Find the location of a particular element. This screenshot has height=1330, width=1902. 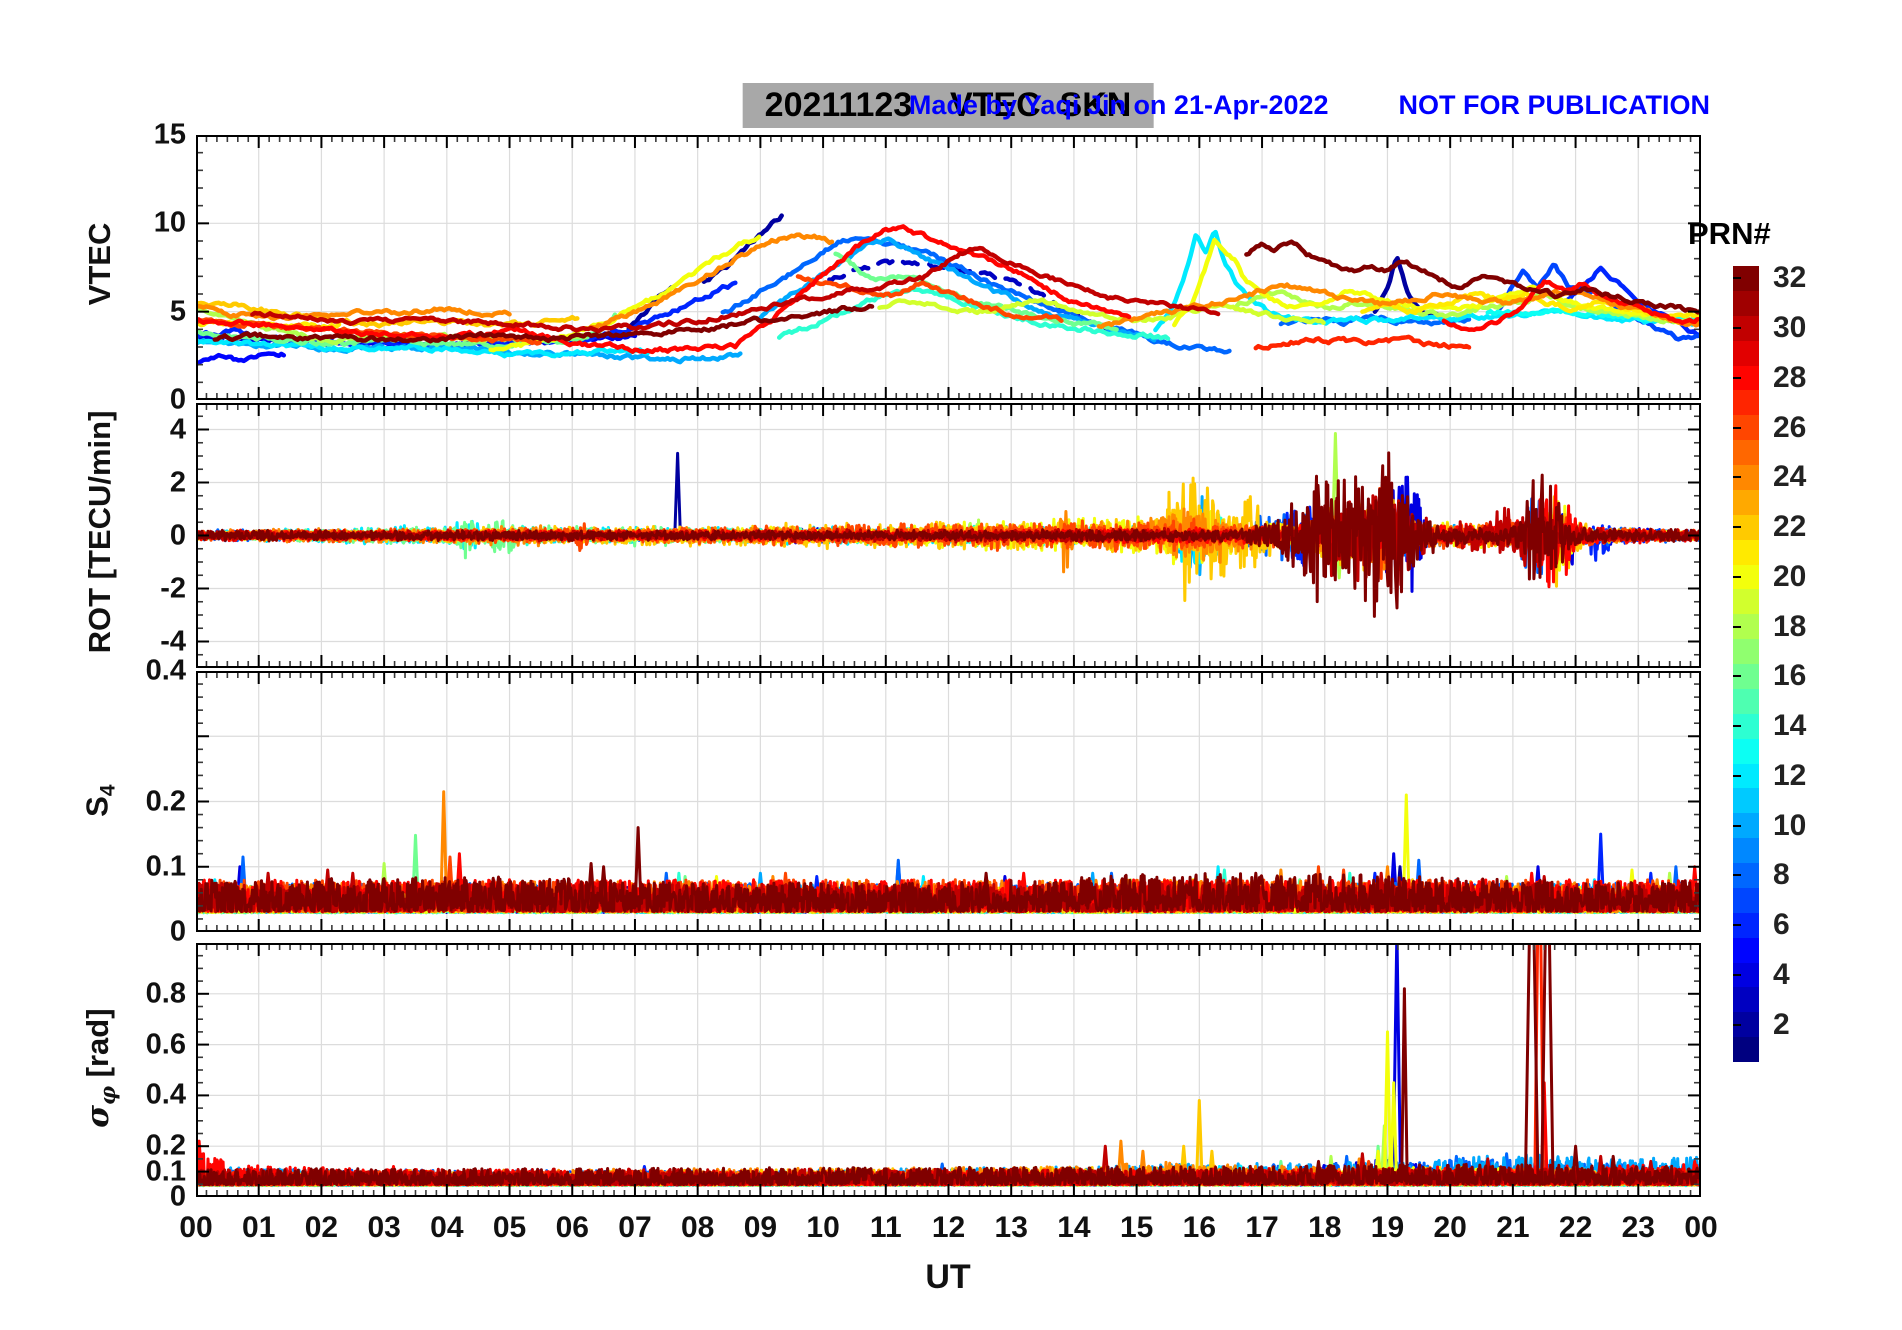

publication-warning: NOT FOR PUBLICATION is located at coordinates (1554, 105).